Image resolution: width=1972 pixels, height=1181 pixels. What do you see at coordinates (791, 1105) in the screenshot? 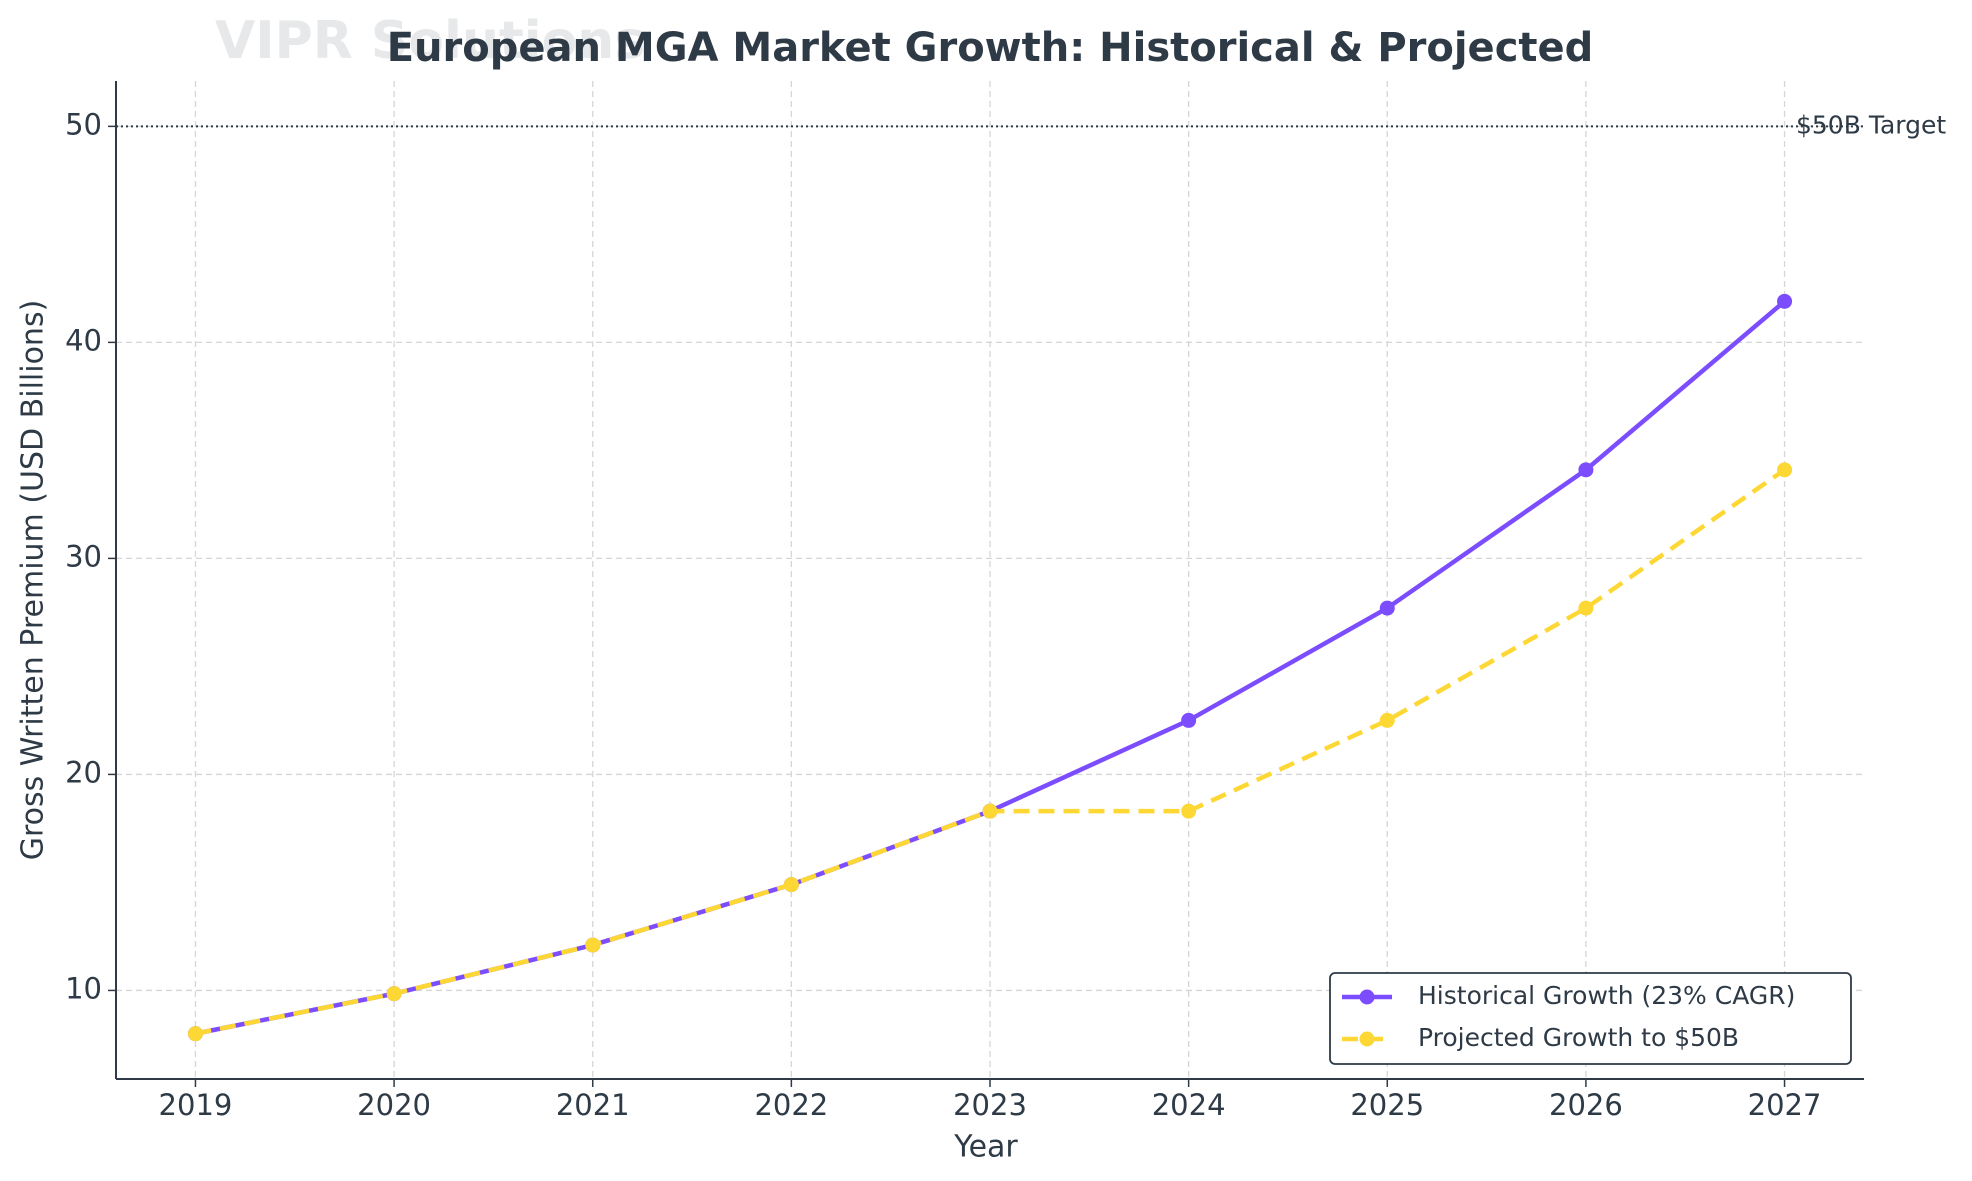
I see `x-tick-label: 2022` at bounding box center [791, 1105].